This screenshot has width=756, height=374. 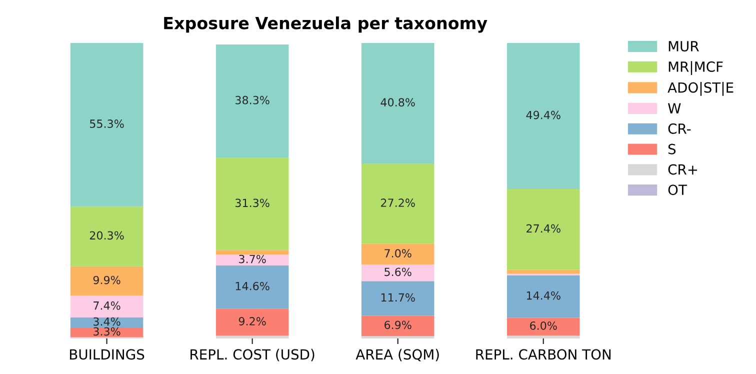 I want to click on x-tick-label: REPL. CARBON TON, so click(x=543, y=354).